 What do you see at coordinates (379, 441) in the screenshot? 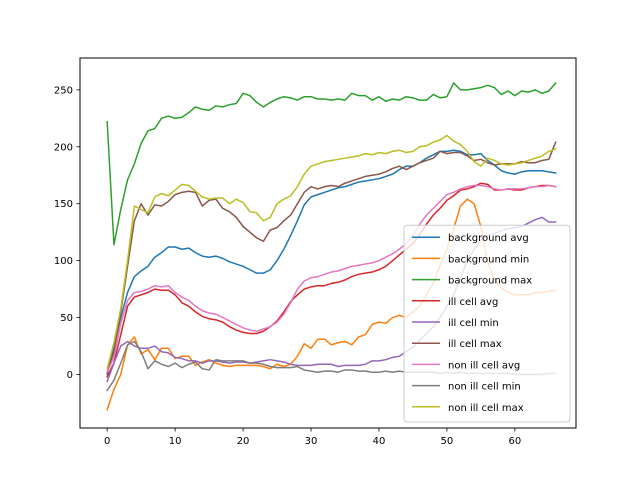
I see `x-tick-label: 40` at bounding box center [379, 441].